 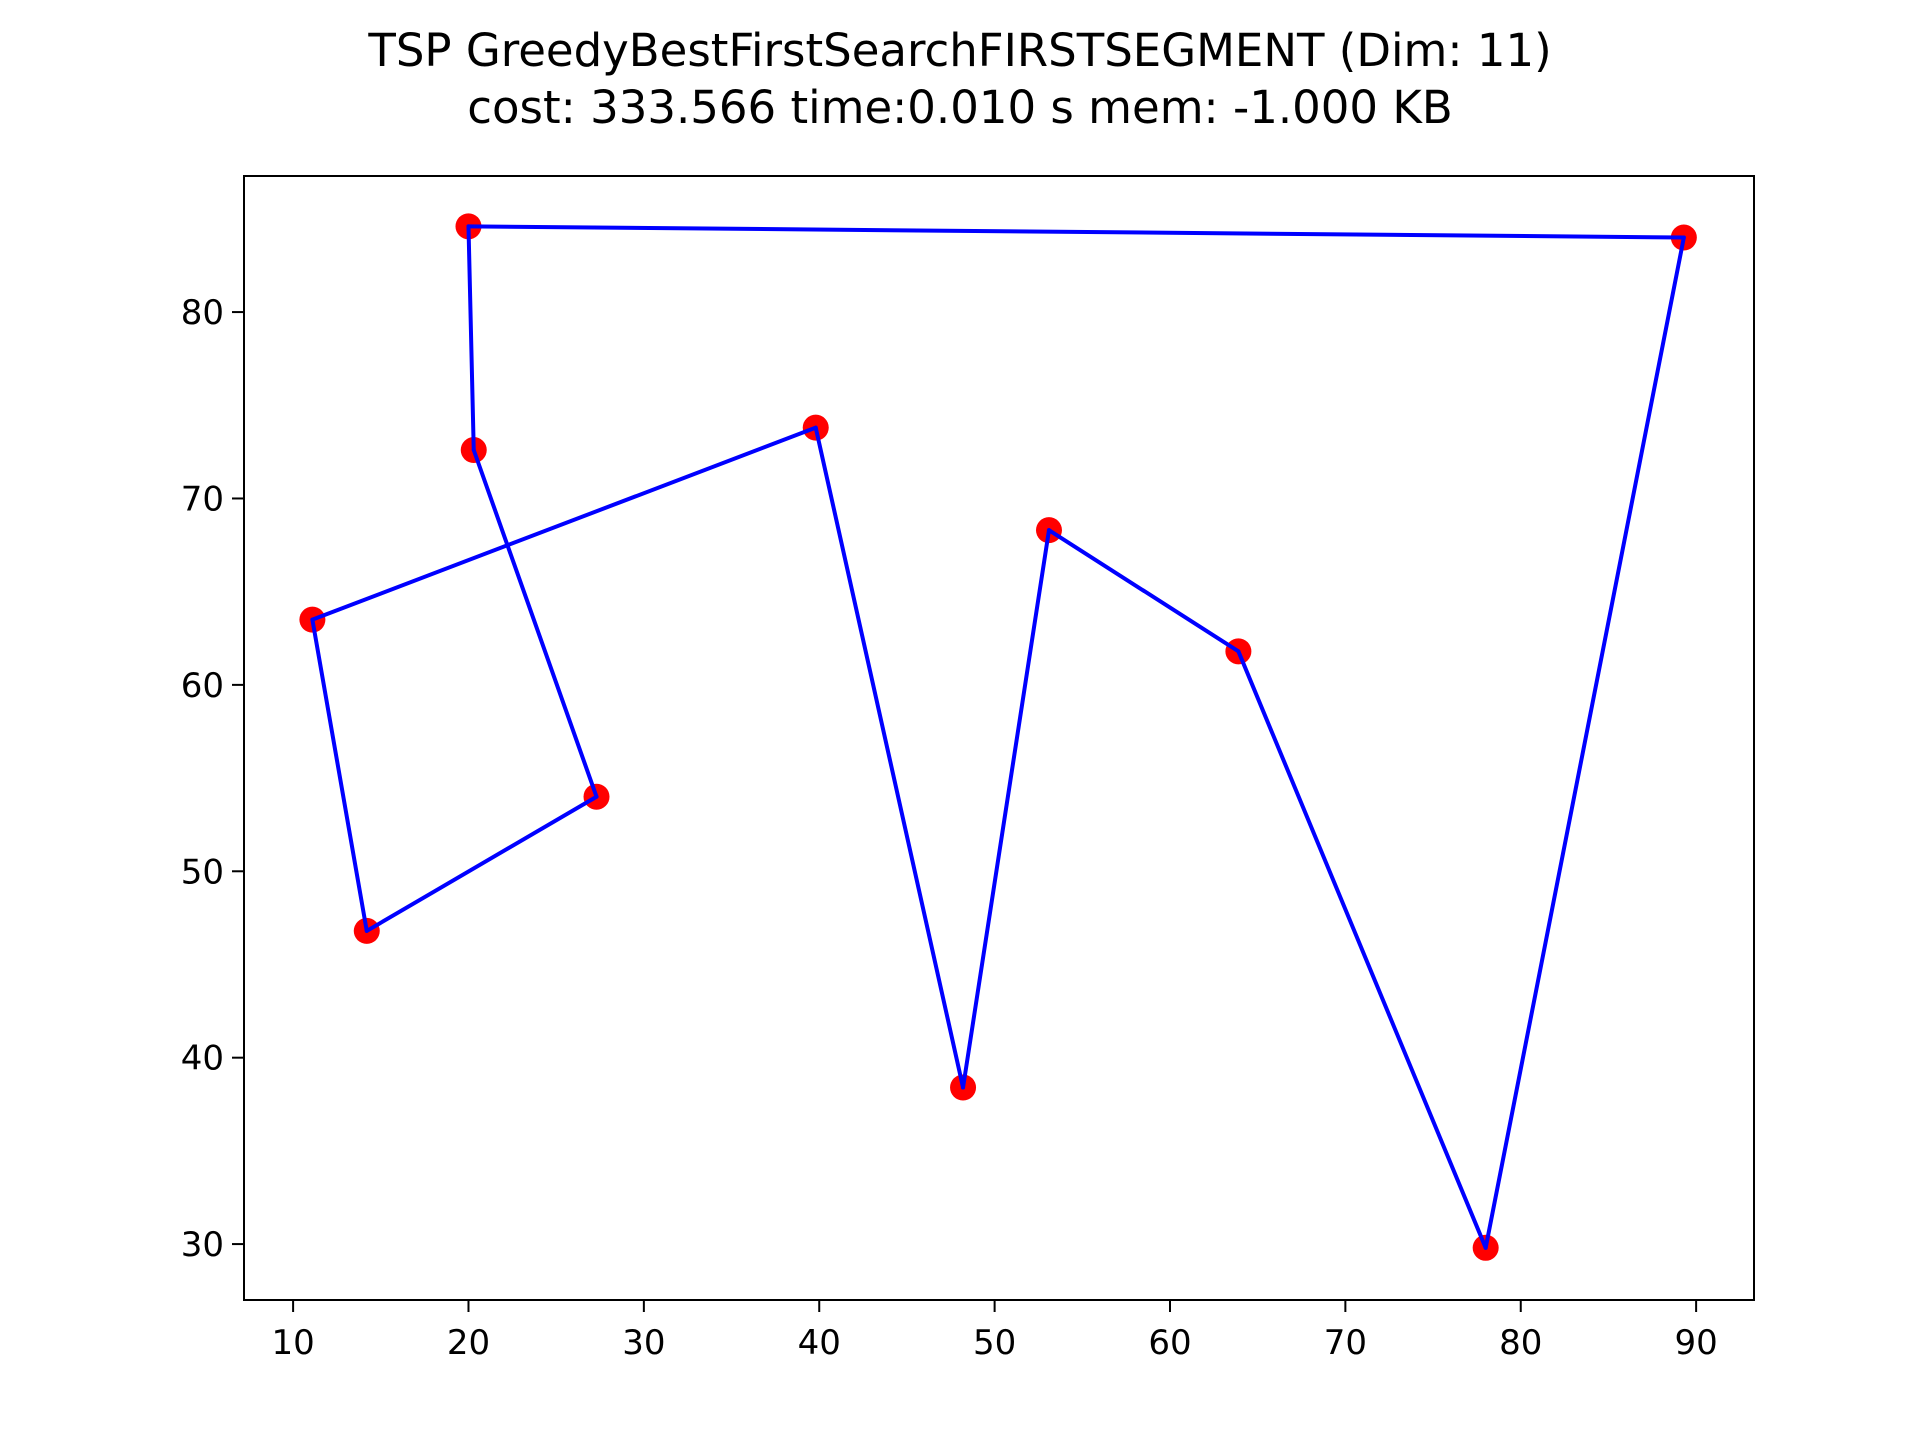 I want to click on y-tick-label: 30, so click(x=202, y=1245).